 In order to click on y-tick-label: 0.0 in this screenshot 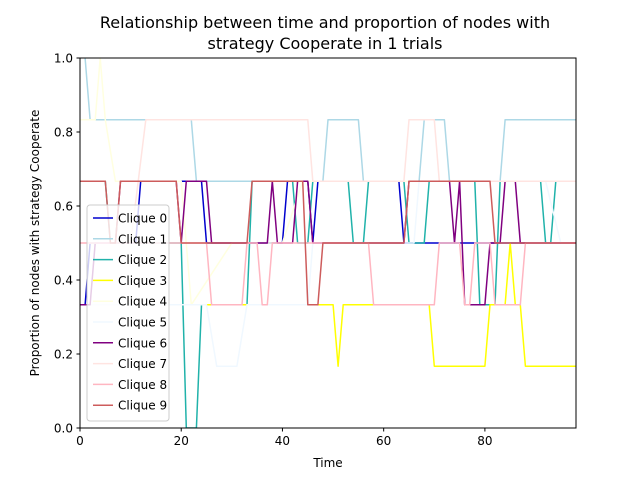, I will do `click(63, 429)`.